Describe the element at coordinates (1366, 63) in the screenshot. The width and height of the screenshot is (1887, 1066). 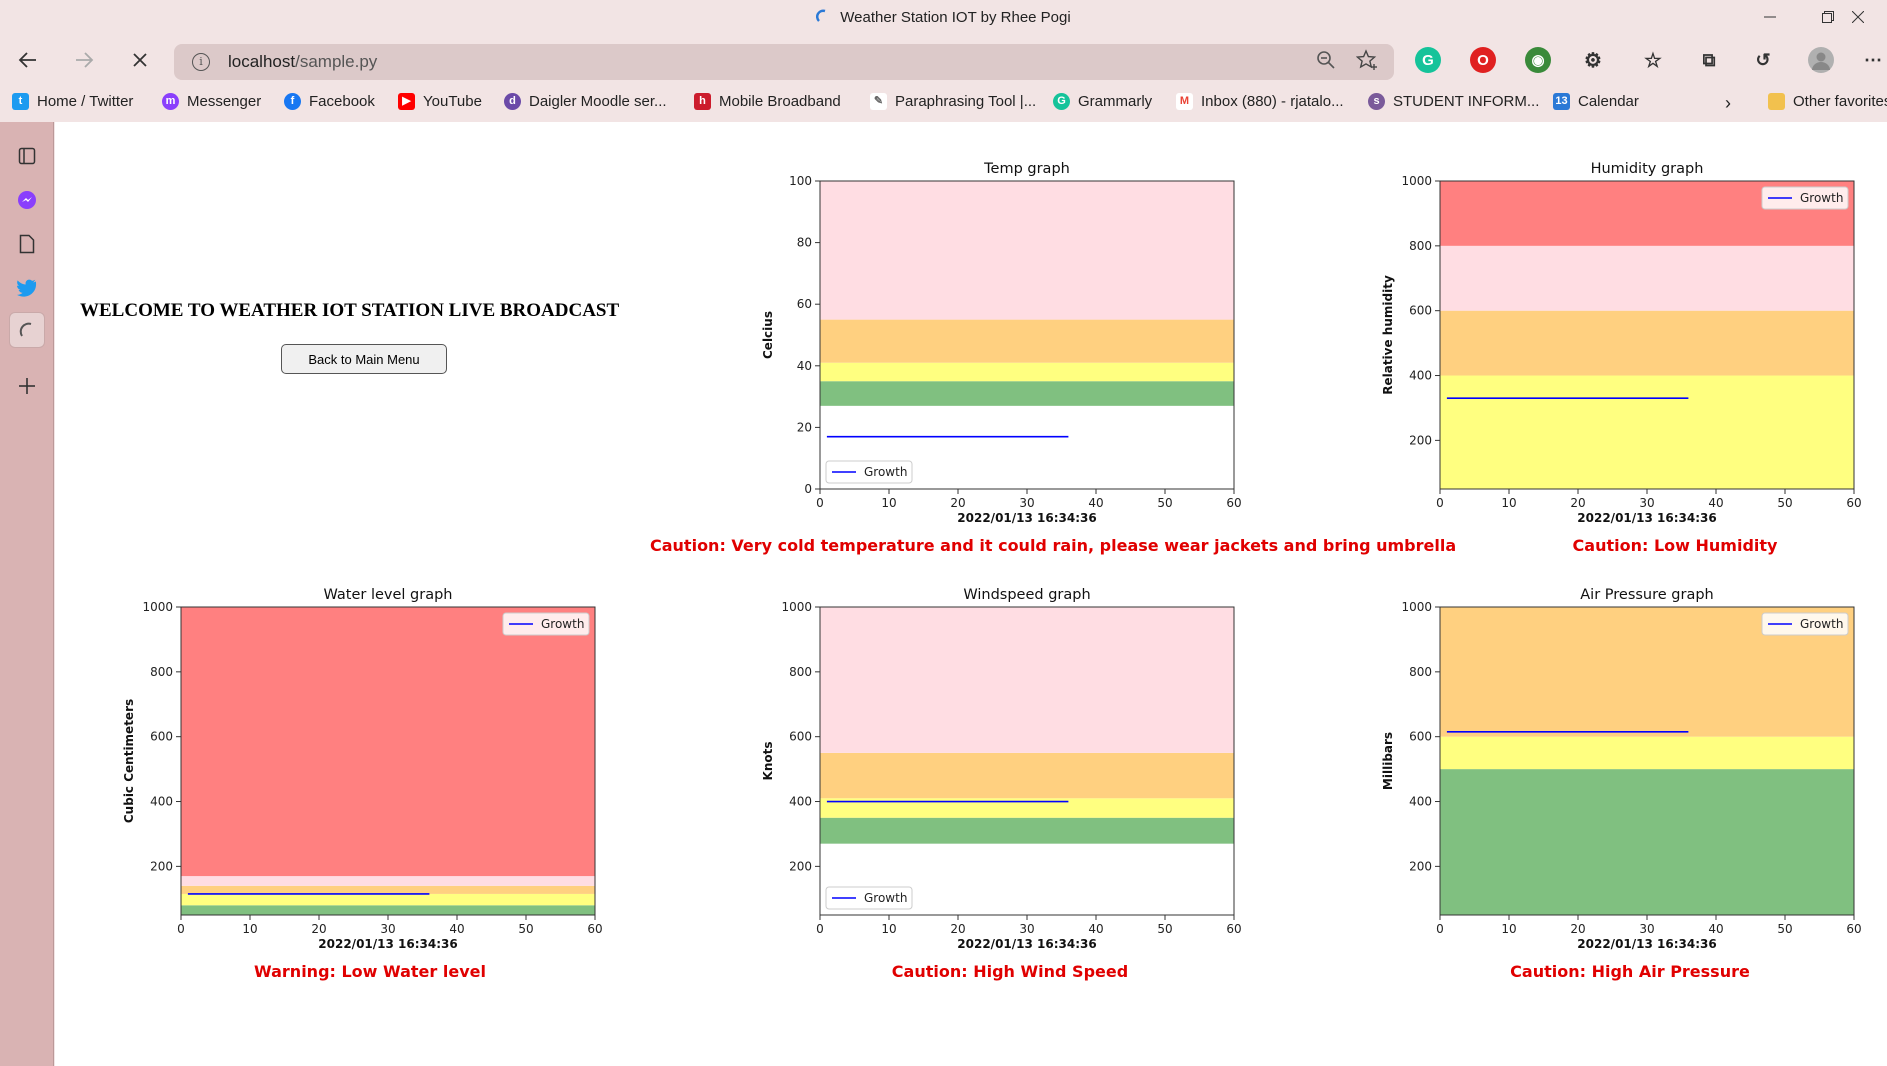
I see `add-favorite-icon` at that location.